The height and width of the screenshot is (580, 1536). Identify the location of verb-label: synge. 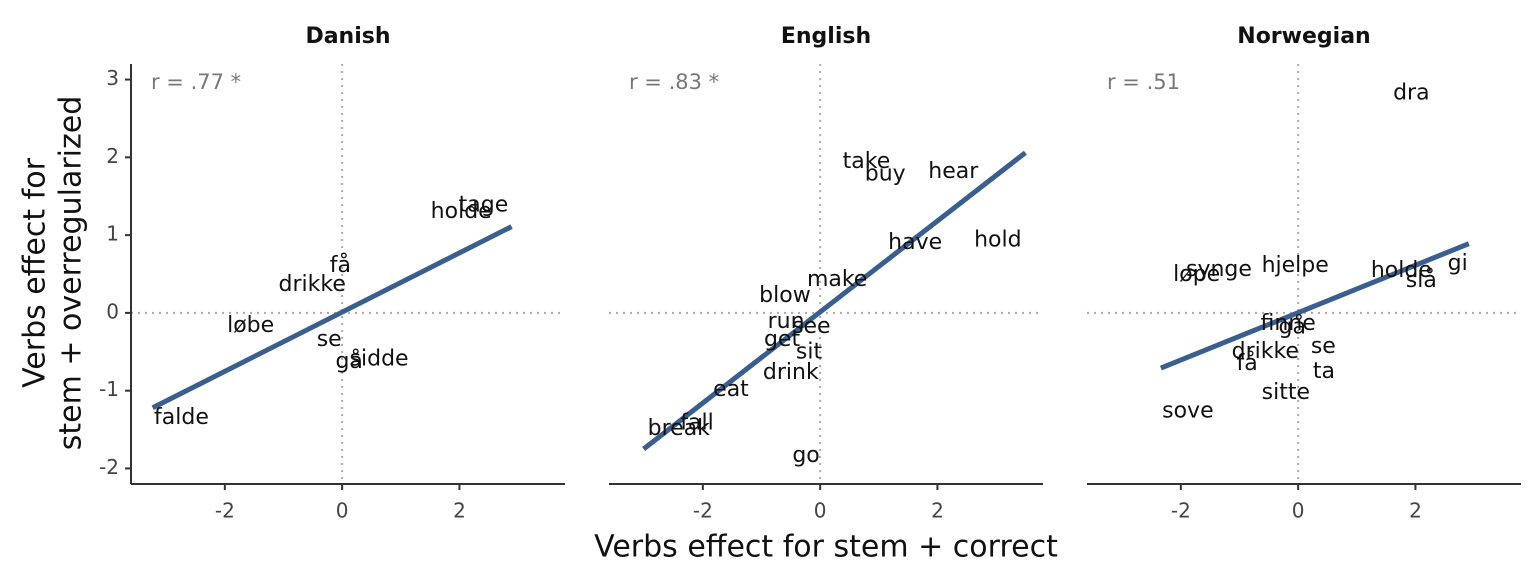
(1219, 269).